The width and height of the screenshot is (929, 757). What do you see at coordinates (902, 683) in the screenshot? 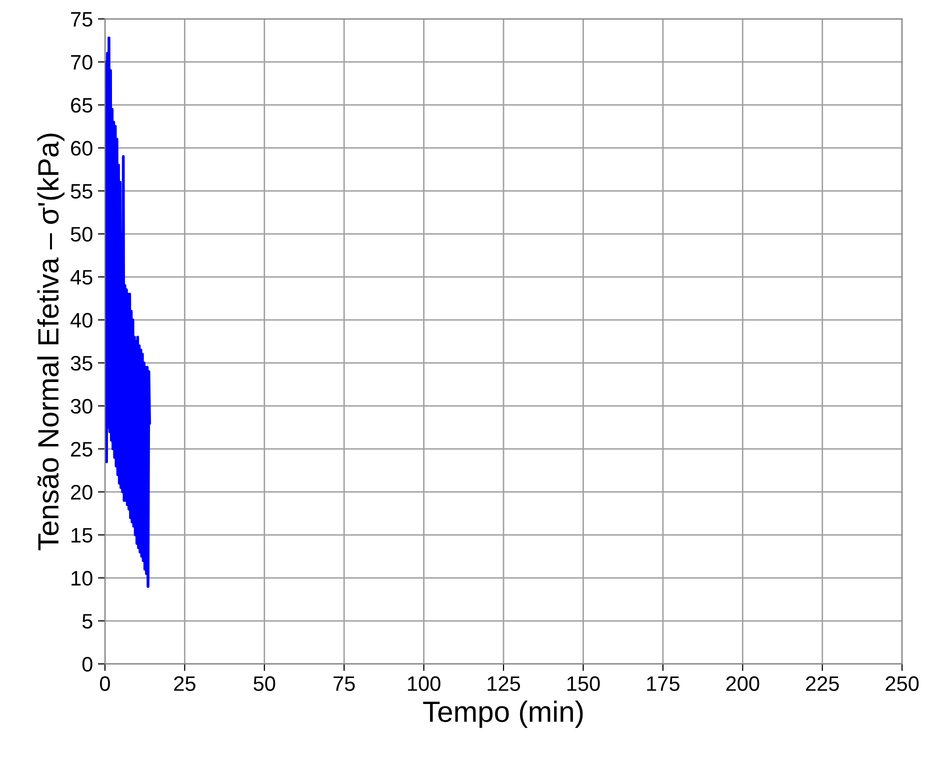
I see `x-tick-label: 250` at bounding box center [902, 683].